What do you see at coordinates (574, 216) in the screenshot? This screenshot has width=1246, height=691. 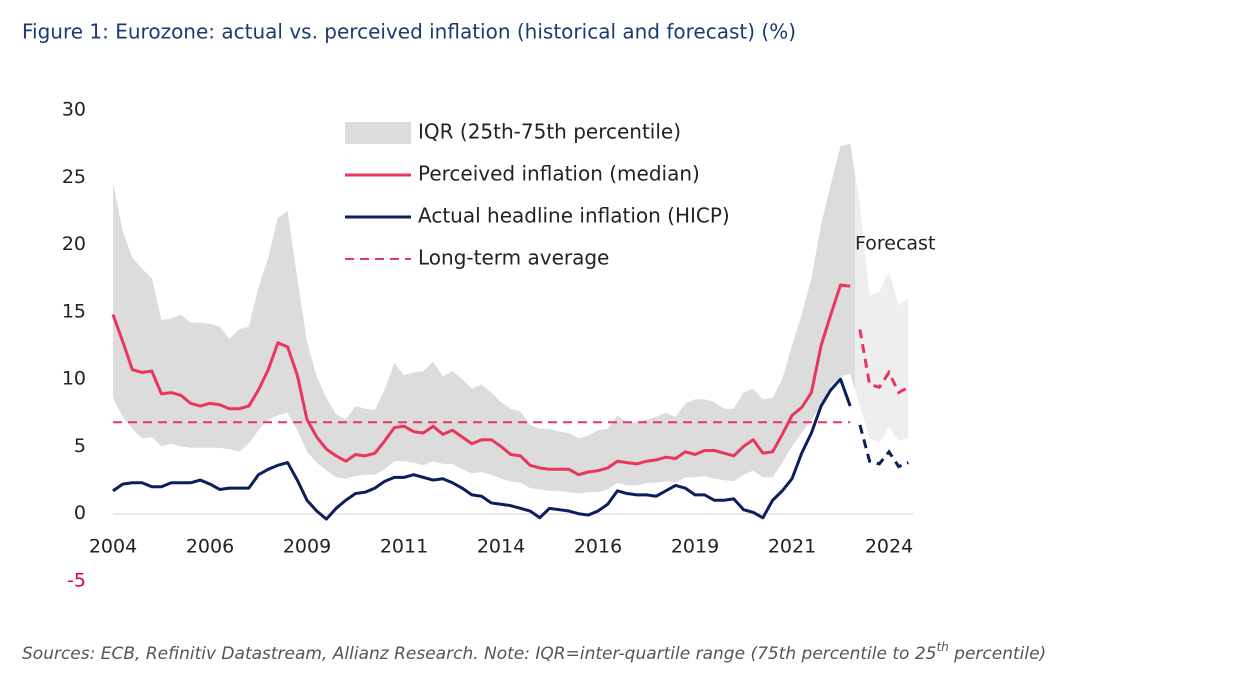 I see `legend-label: Actual headline inflation (HICP)` at bounding box center [574, 216].